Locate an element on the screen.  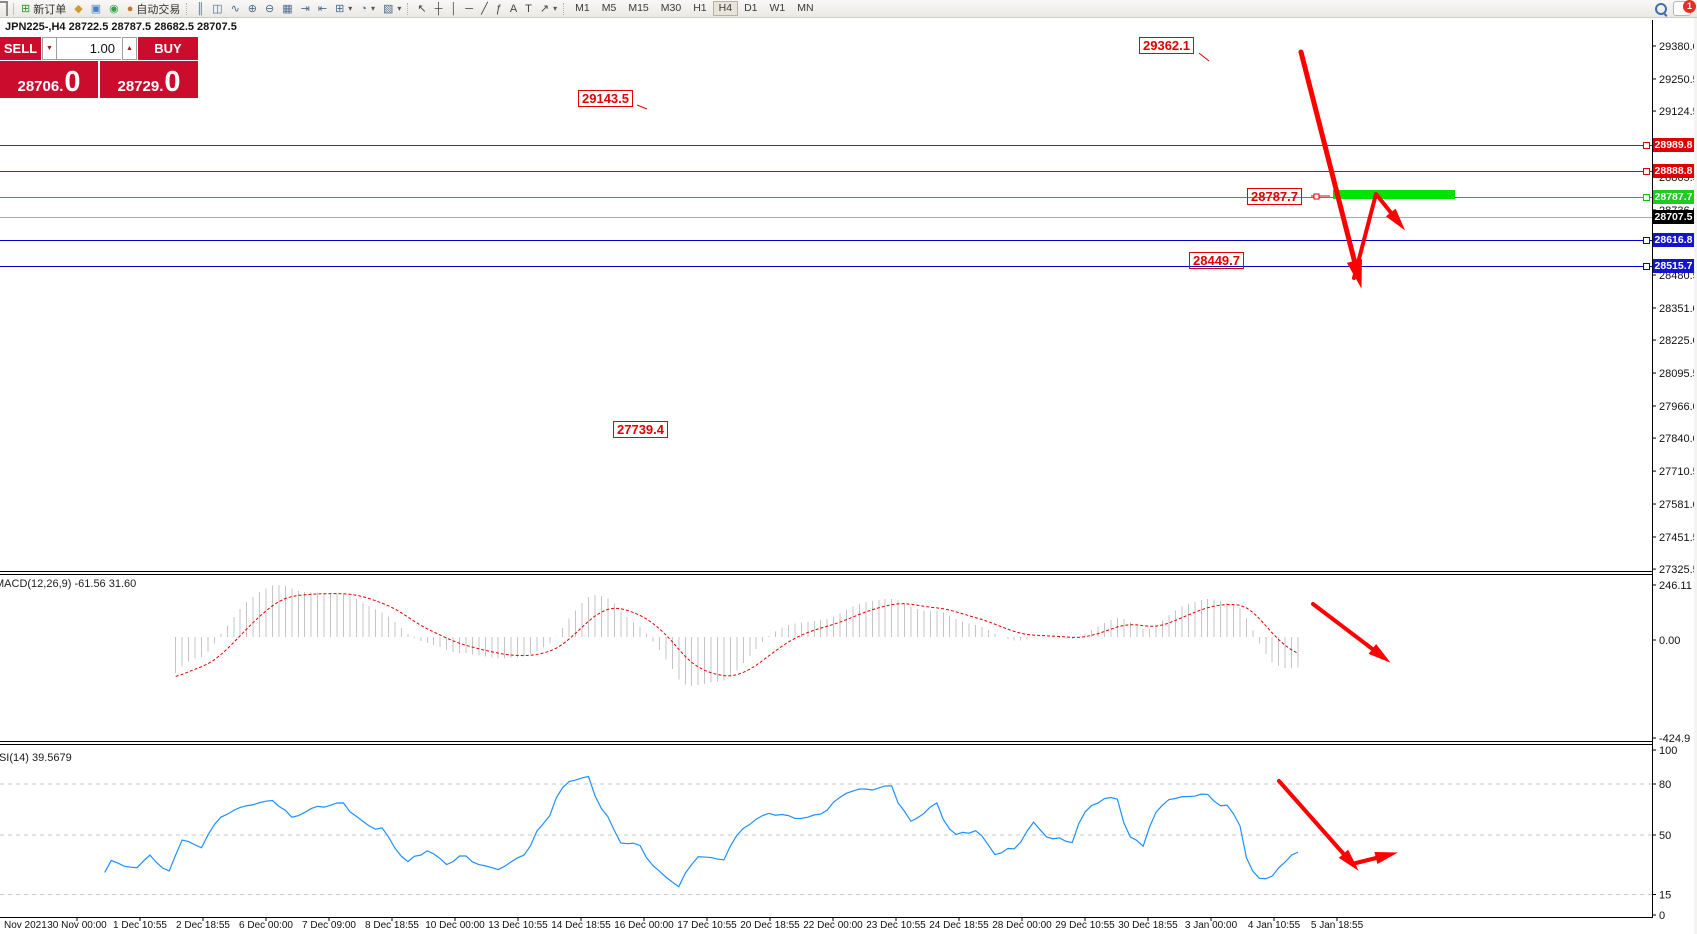
fibonacci-icon: ƒ is located at coordinates (498, 8).